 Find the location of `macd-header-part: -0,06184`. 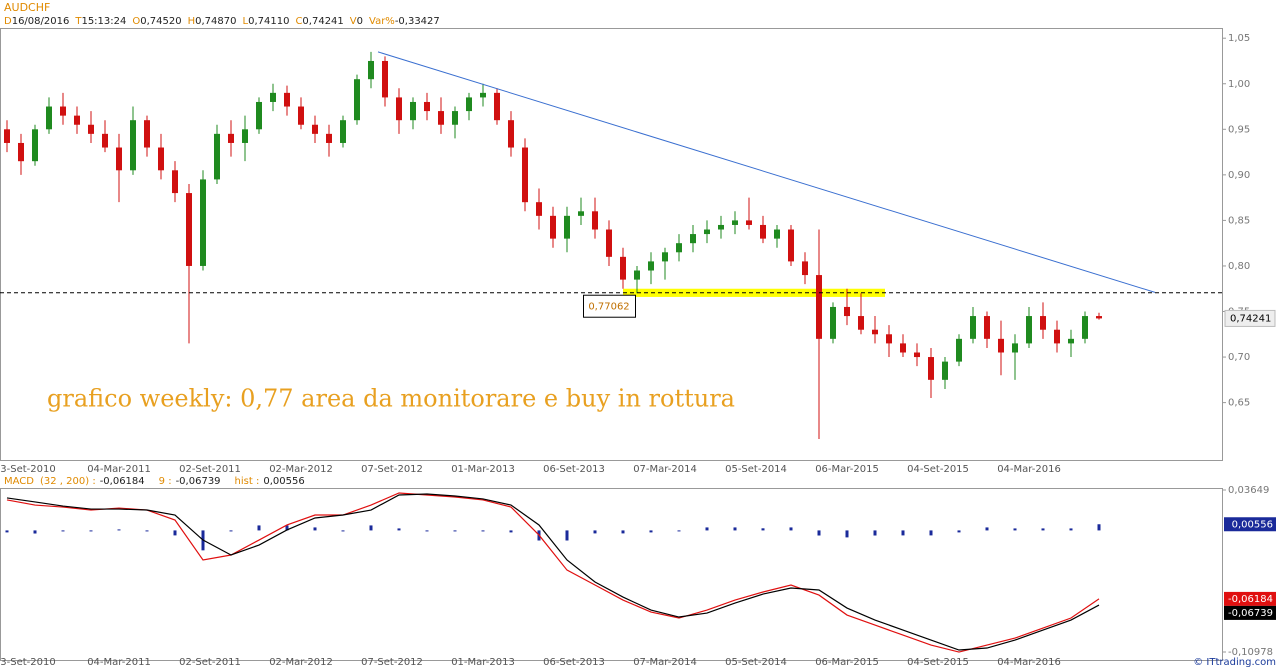

macd-header-part: -0,06184 is located at coordinates (122, 481).